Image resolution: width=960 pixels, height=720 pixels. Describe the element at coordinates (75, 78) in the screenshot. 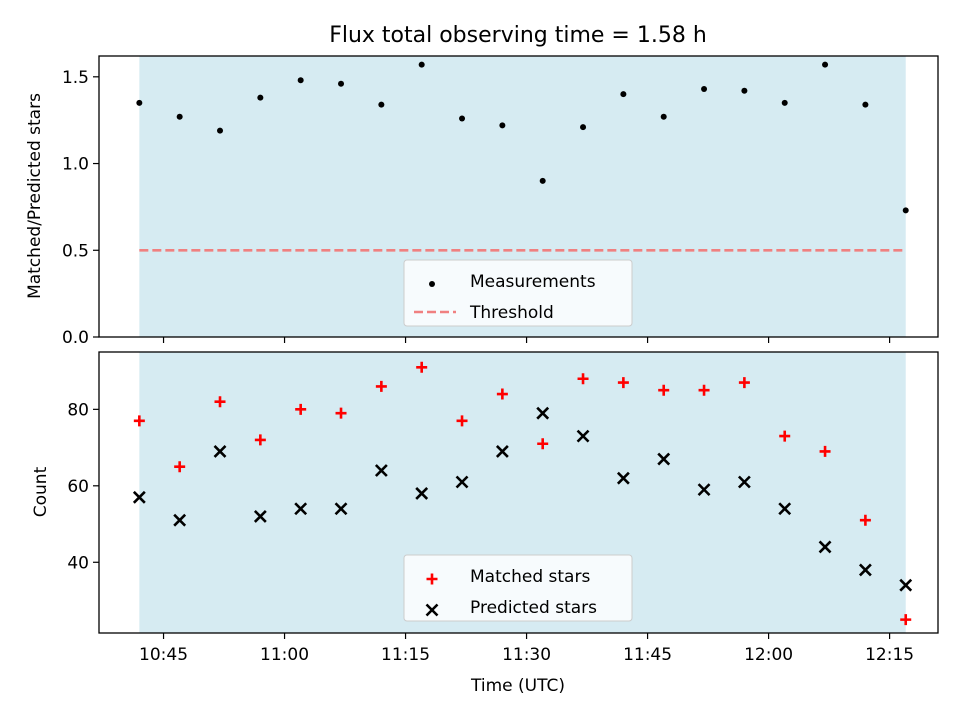

I see `y-tick-label: 1.5` at that location.